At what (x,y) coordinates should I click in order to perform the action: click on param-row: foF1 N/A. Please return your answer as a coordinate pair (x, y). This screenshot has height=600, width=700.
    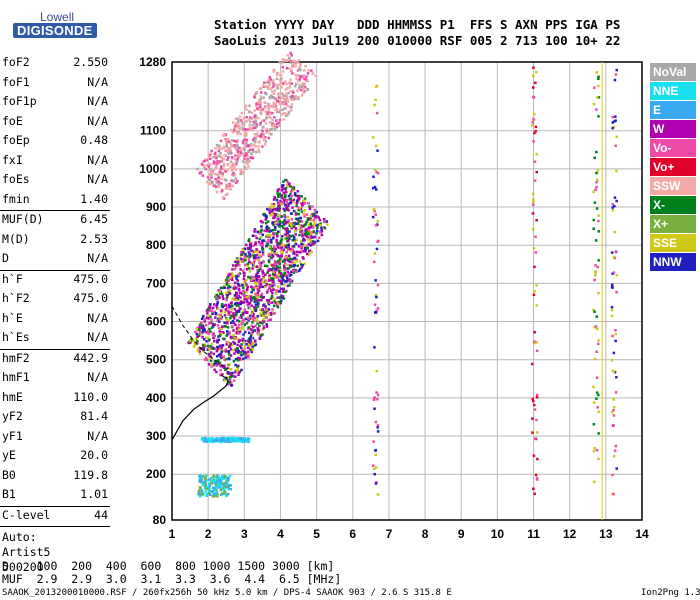
    Looking at the image, I should click on (55, 85).